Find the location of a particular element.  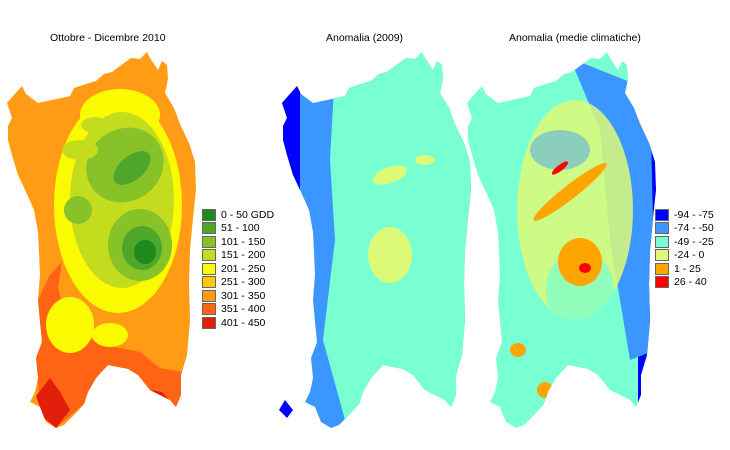

legend-label: 0 - 50 GDD is located at coordinates (248, 214).